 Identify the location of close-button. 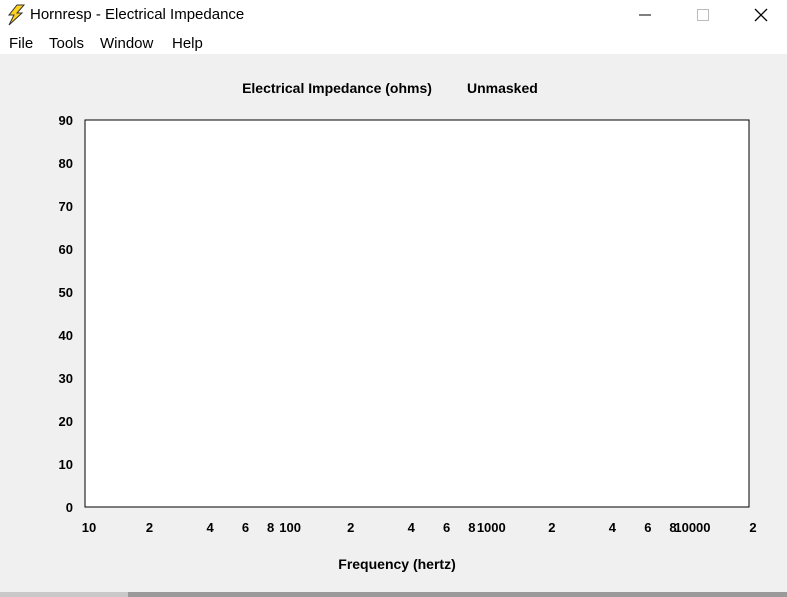
(759, 15).